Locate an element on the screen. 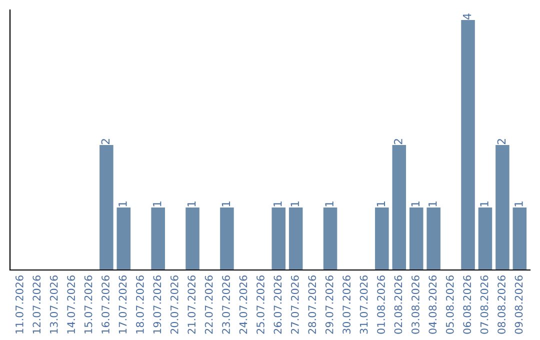  x-tick-label: 22.07.2026 is located at coordinates (208, 305).